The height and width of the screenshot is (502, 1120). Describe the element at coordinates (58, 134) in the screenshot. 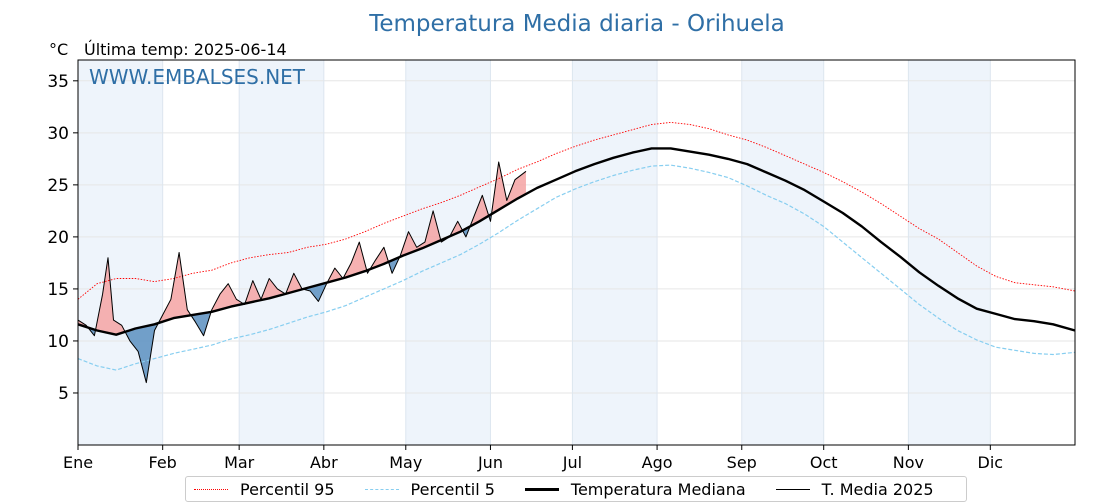

I see `y-tick-label: 30` at that location.